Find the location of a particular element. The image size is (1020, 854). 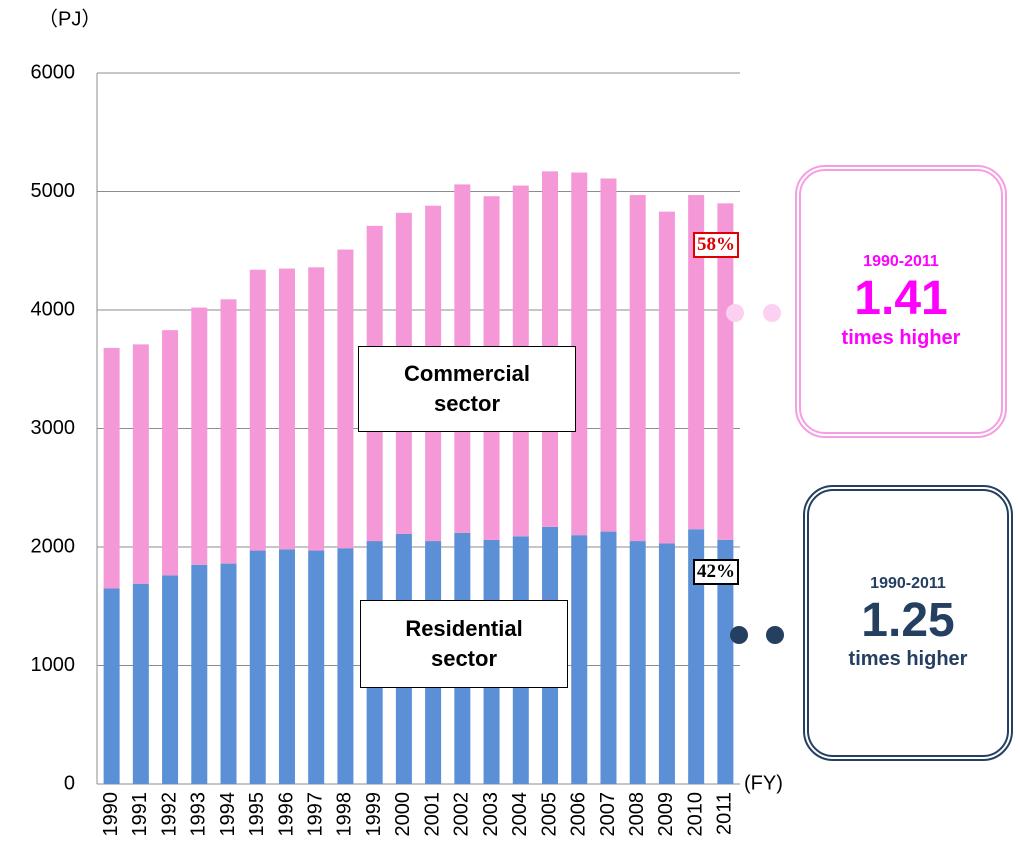

x-unit: (FY) is located at coordinates (763, 783).